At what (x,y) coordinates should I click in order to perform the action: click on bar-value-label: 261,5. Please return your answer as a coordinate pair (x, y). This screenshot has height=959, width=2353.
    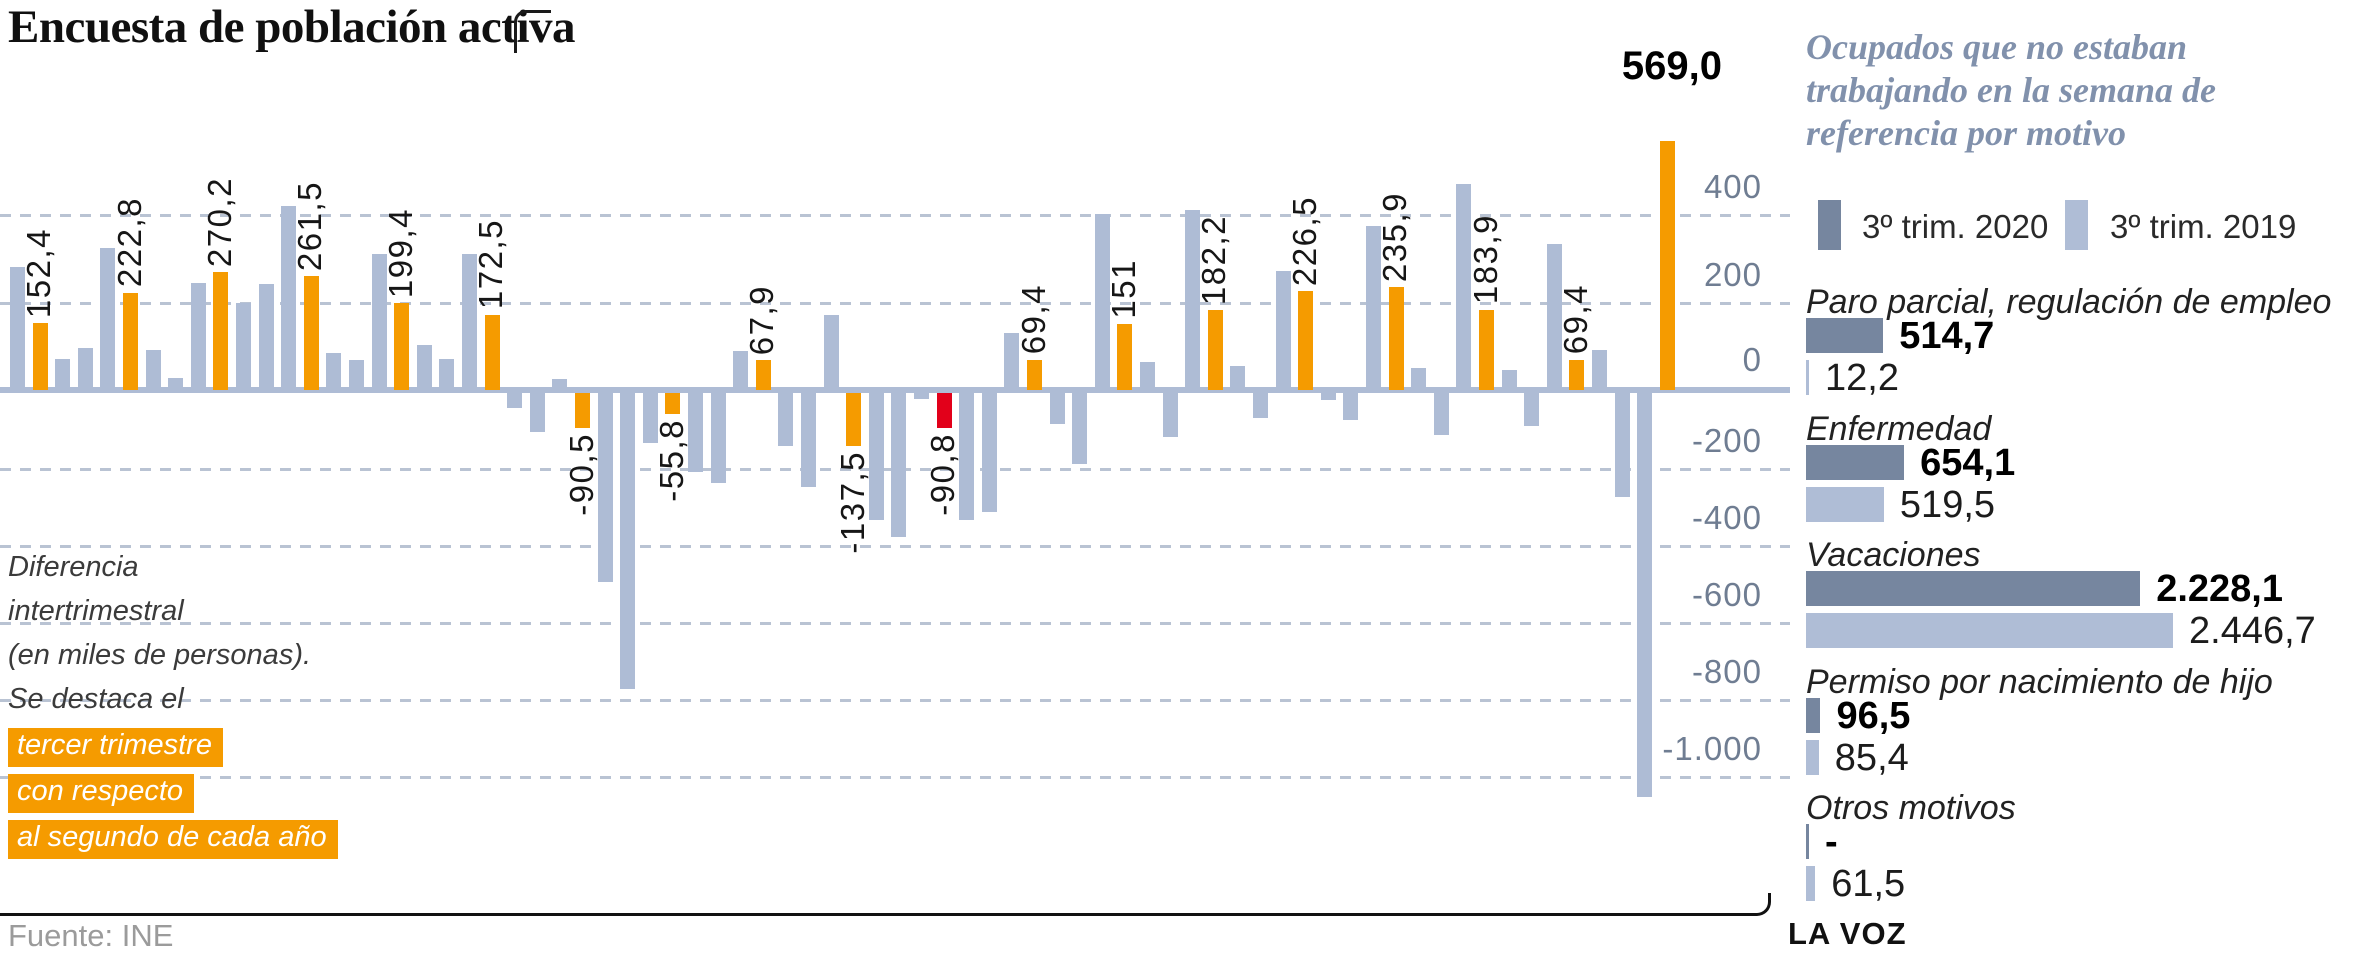
    Looking at the image, I should click on (310, 225).